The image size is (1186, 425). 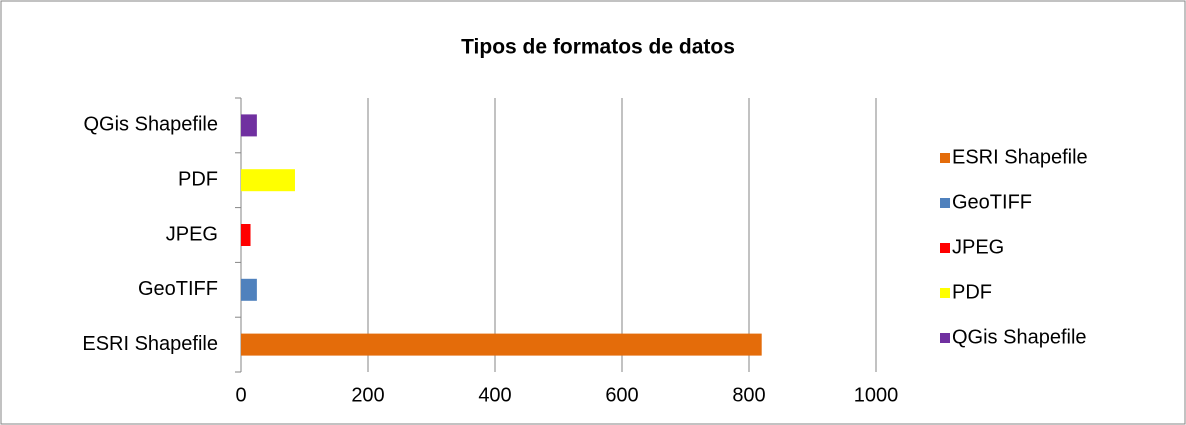 What do you see at coordinates (367, 395) in the screenshot?
I see `x-tick-label: 200` at bounding box center [367, 395].